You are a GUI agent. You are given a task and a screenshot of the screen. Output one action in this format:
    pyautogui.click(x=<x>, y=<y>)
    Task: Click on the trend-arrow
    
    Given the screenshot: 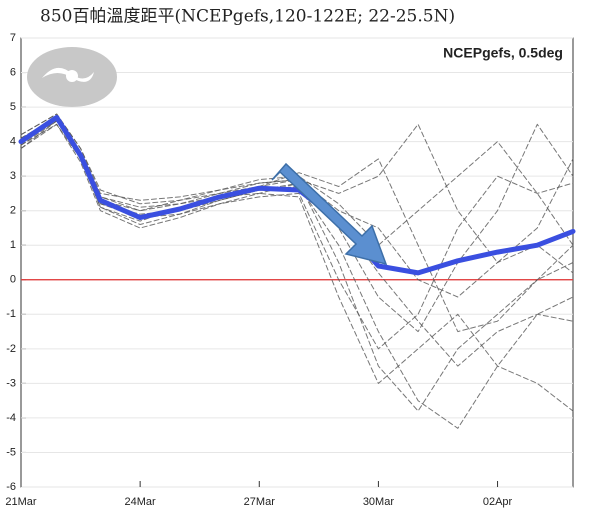 What is the action you would take?
    pyautogui.click(x=329, y=214)
    